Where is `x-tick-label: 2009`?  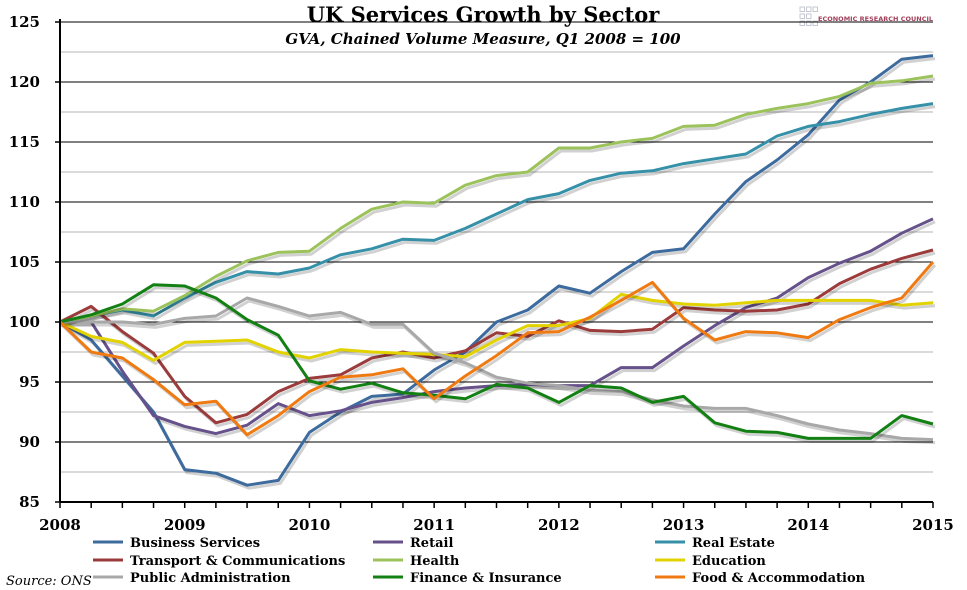
x-tick-label: 2009 is located at coordinates (185, 525).